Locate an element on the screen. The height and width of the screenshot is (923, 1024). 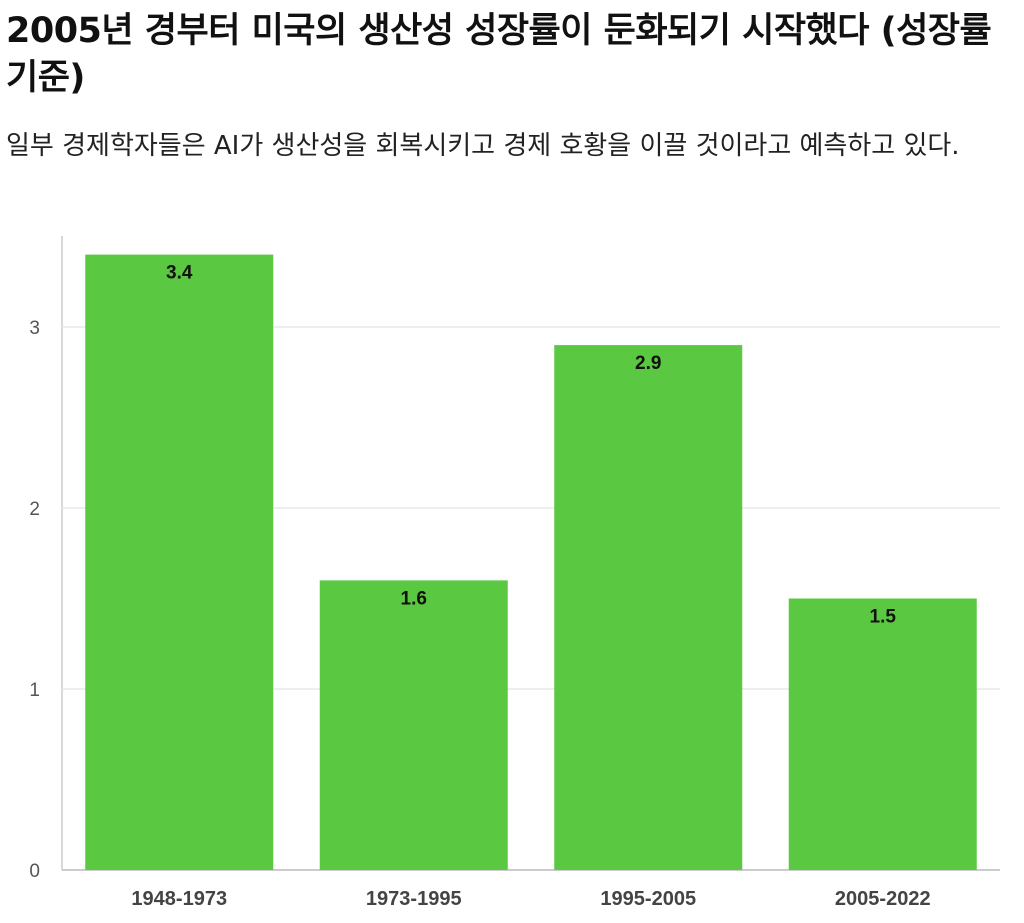
bar-1948-1973 is located at coordinates (179, 562).